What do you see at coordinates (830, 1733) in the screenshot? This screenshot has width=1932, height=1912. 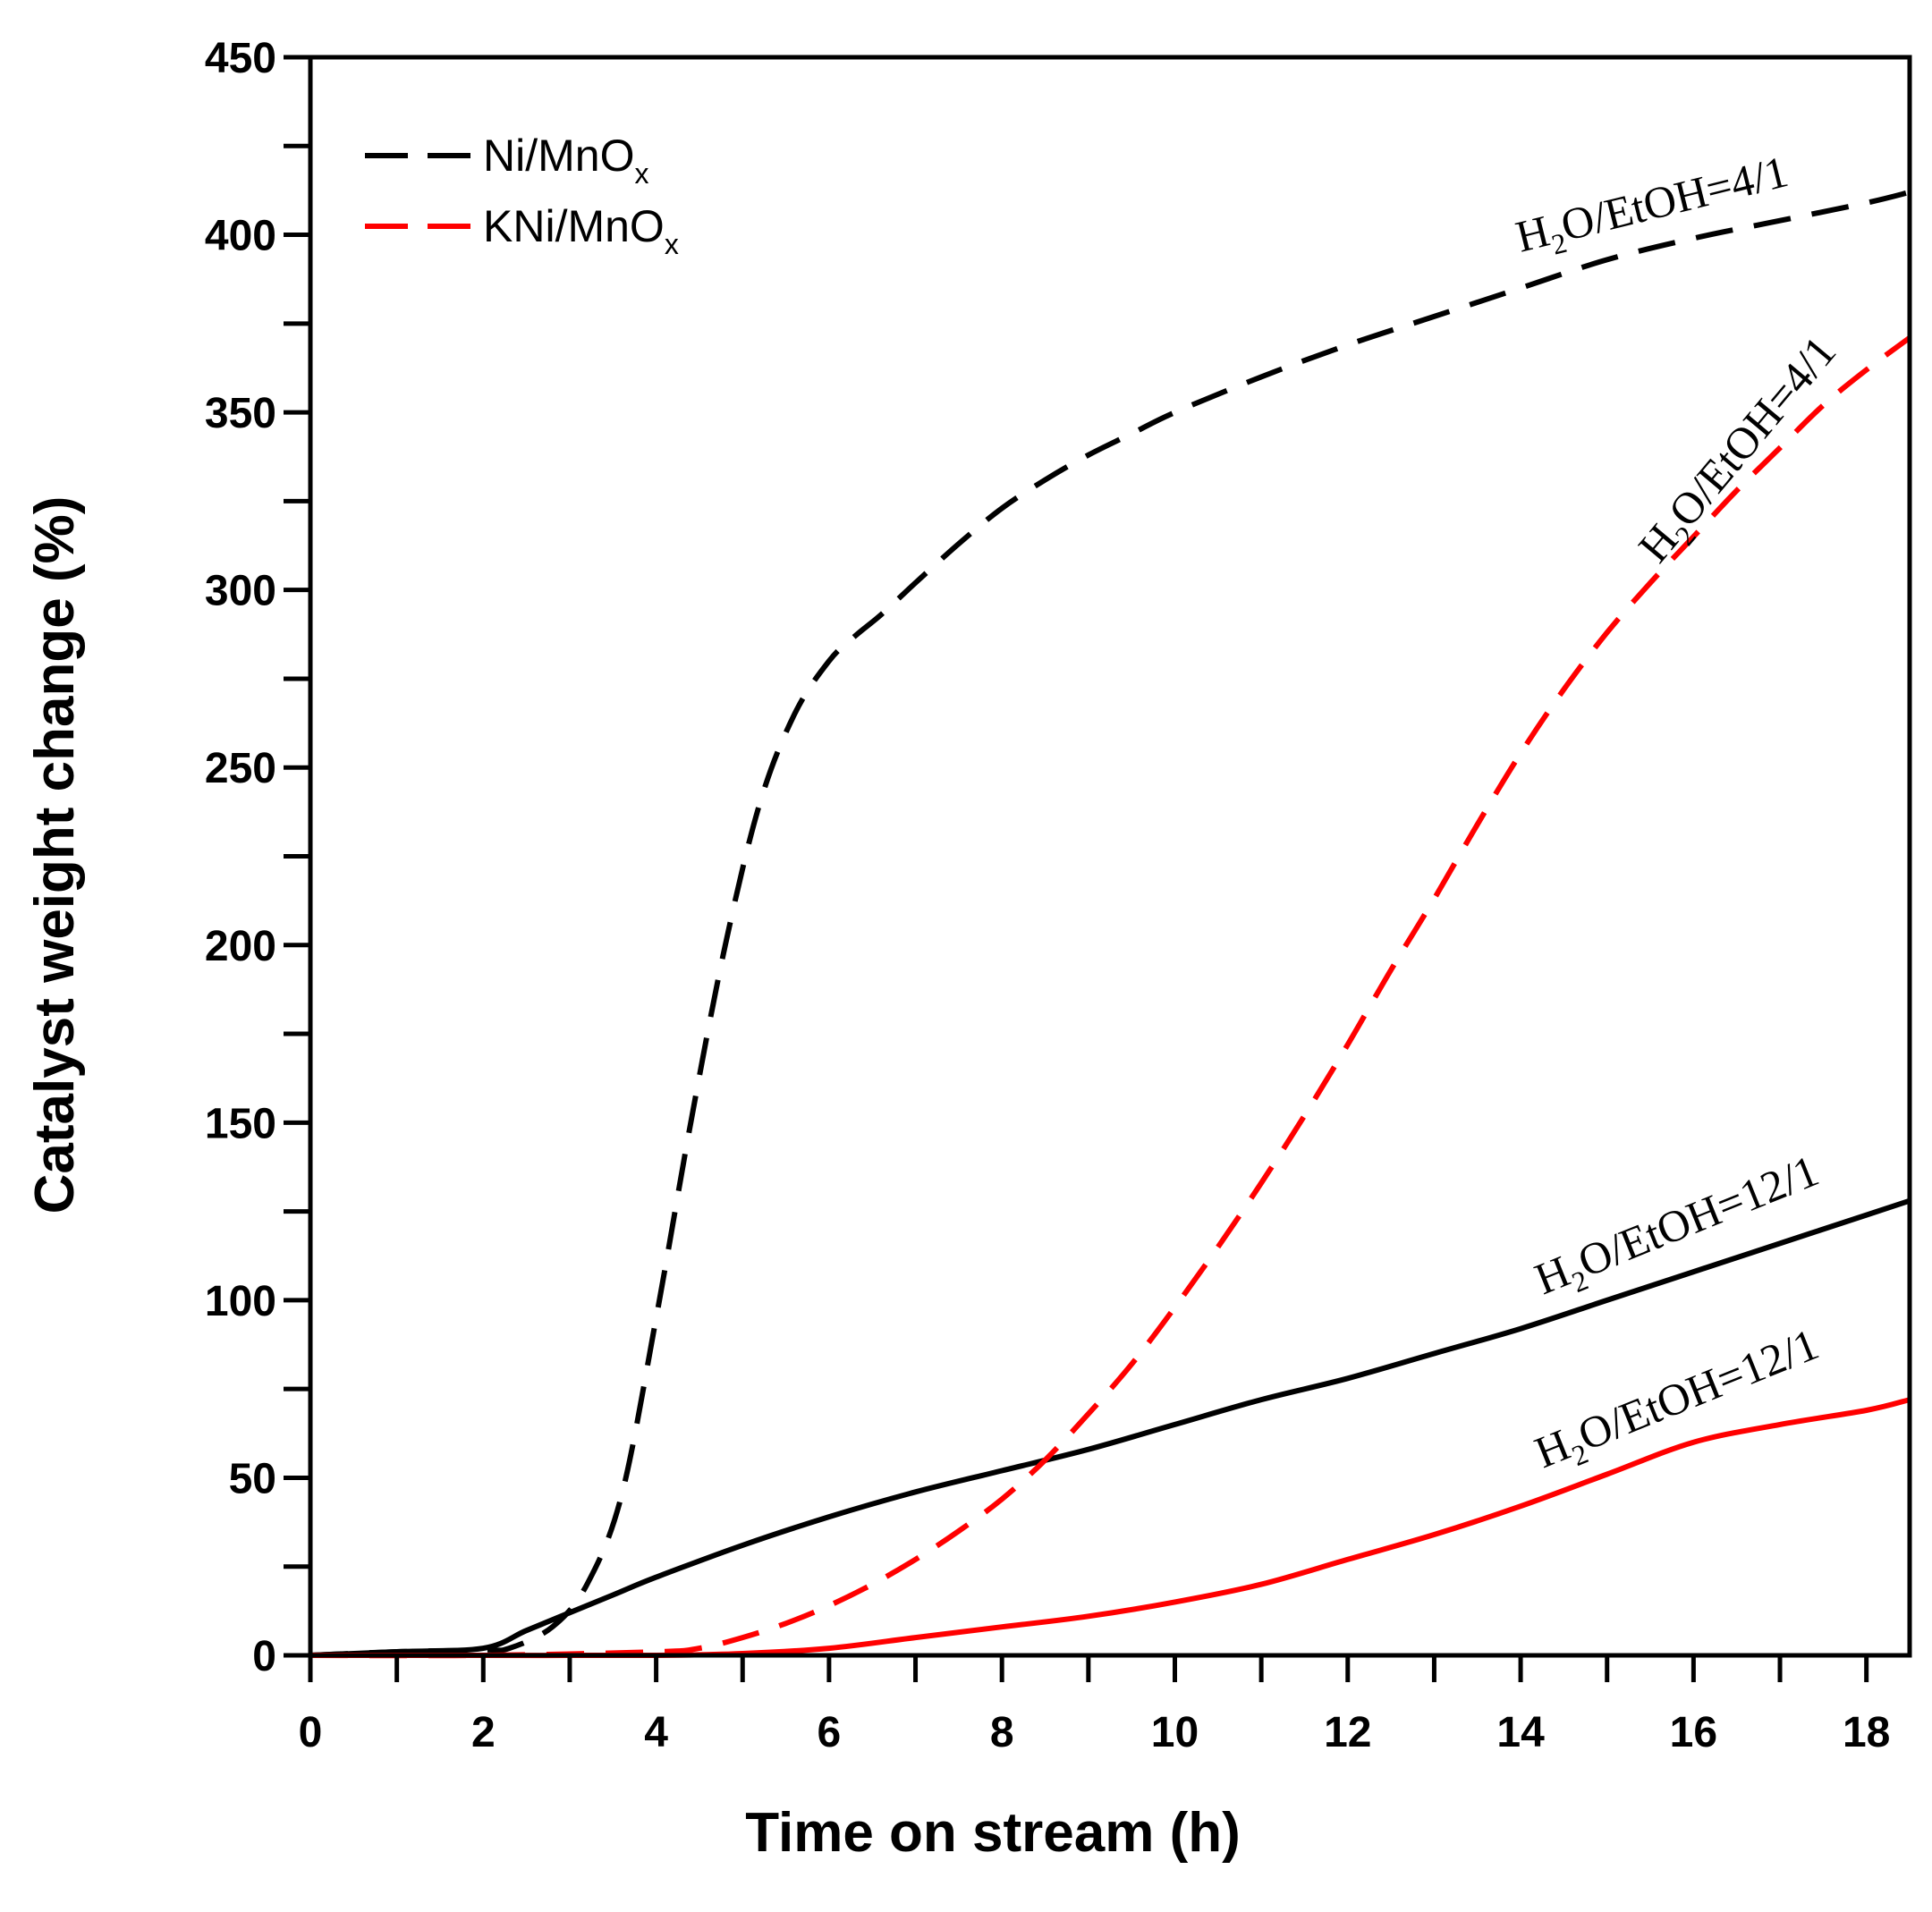 I see `x-tick-label: 6` at bounding box center [830, 1733].